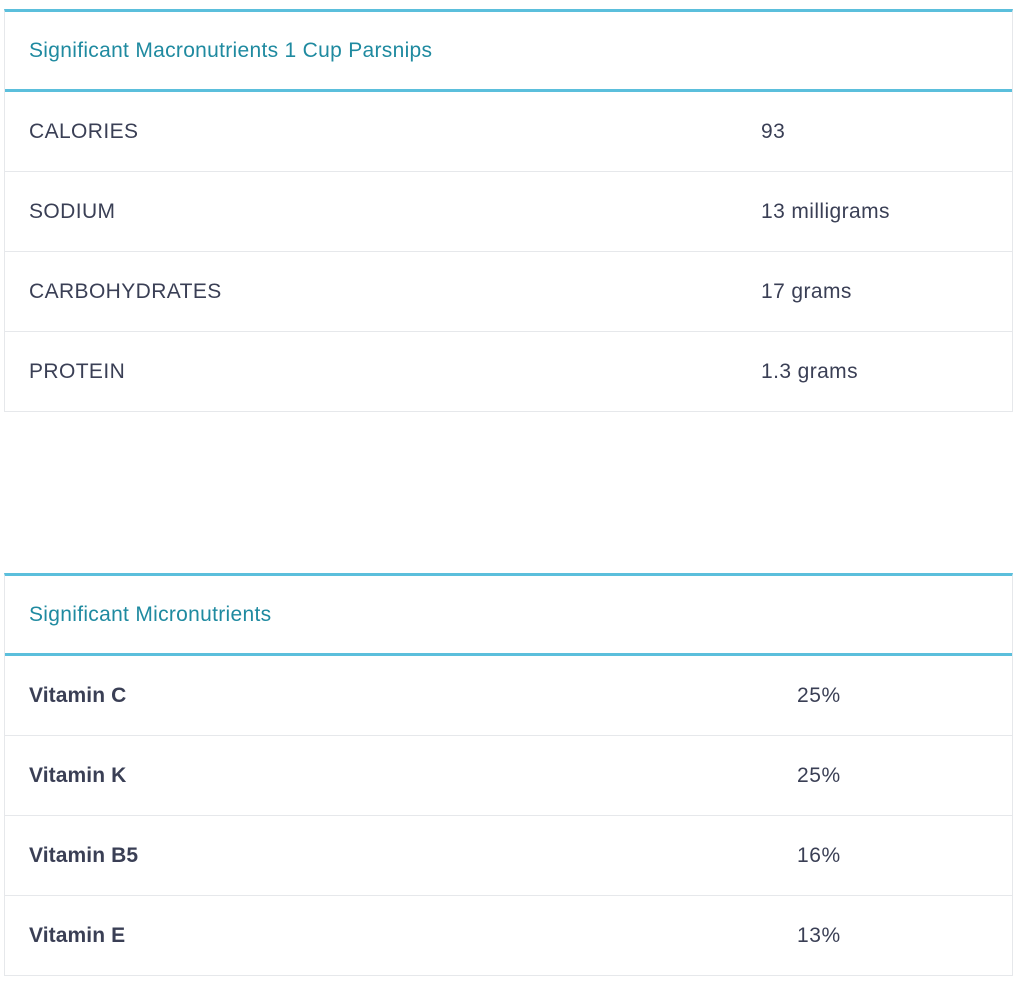 The image size is (1021, 987). What do you see at coordinates (508, 936) in the screenshot?
I see `table-row: Vitamin E 13%` at bounding box center [508, 936].